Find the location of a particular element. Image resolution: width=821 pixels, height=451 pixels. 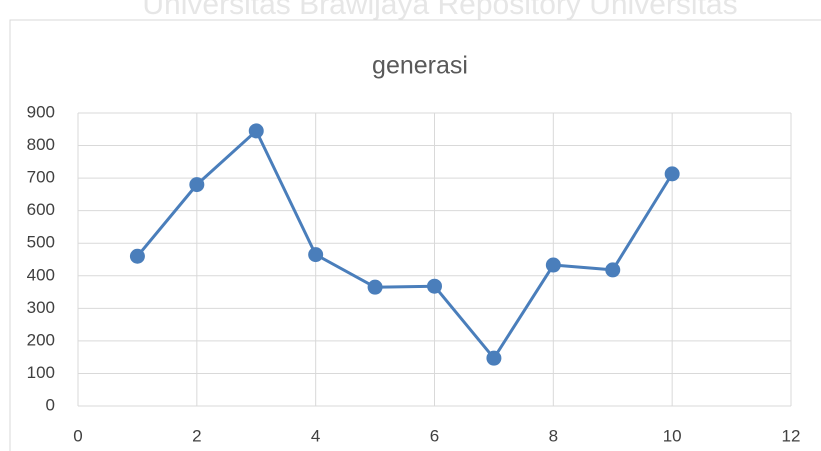

y-tick-label: 500 is located at coordinates (41, 242).